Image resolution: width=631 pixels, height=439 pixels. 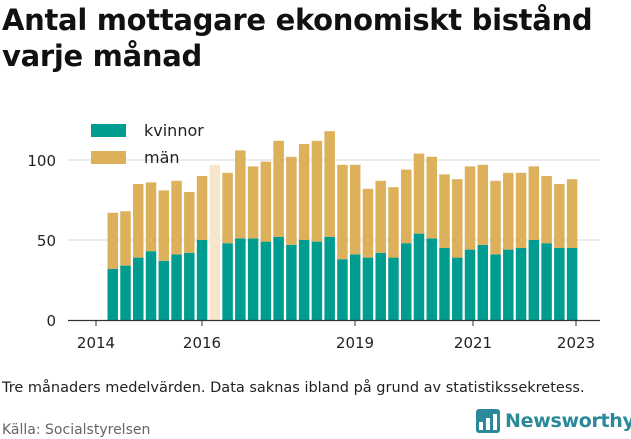 What do you see at coordinates (576, 343) in the screenshot?
I see `x-tick-label: 2023` at bounding box center [576, 343].